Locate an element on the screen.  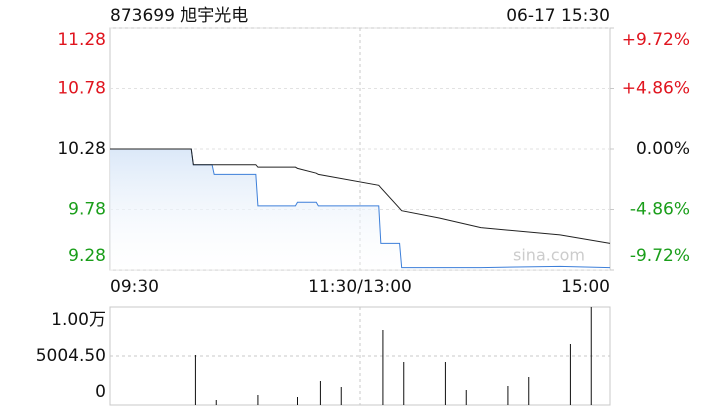
x-tick-label: 15:00 is located at coordinates (585, 287).